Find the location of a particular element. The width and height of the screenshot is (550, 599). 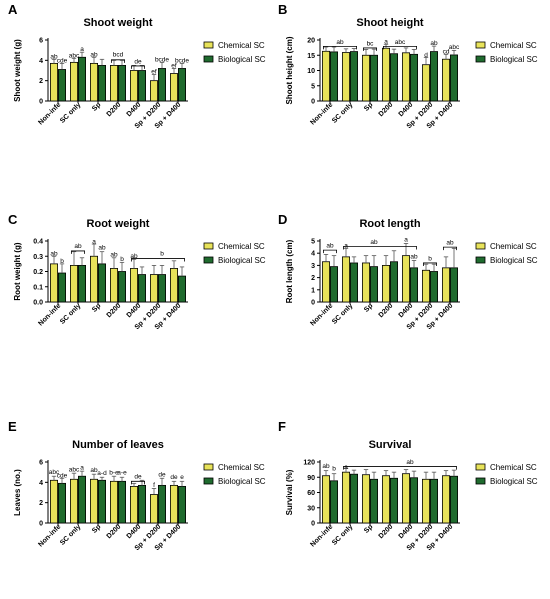

significance-label: bcd is located at coordinates (118, 54).